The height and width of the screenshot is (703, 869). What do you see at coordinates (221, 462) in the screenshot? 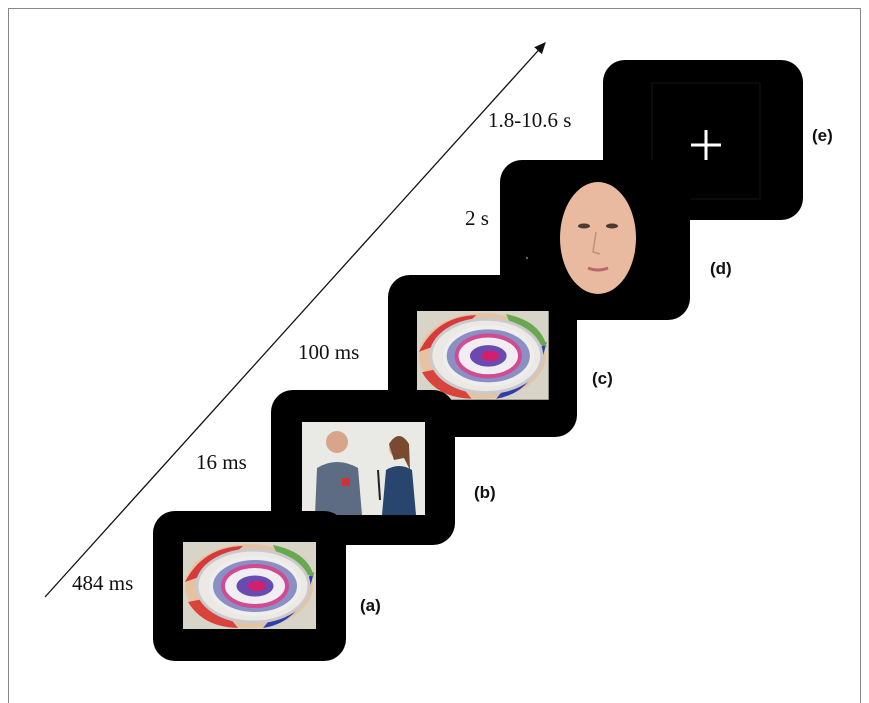
I see `duration: 16 ms` at bounding box center [221, 462].